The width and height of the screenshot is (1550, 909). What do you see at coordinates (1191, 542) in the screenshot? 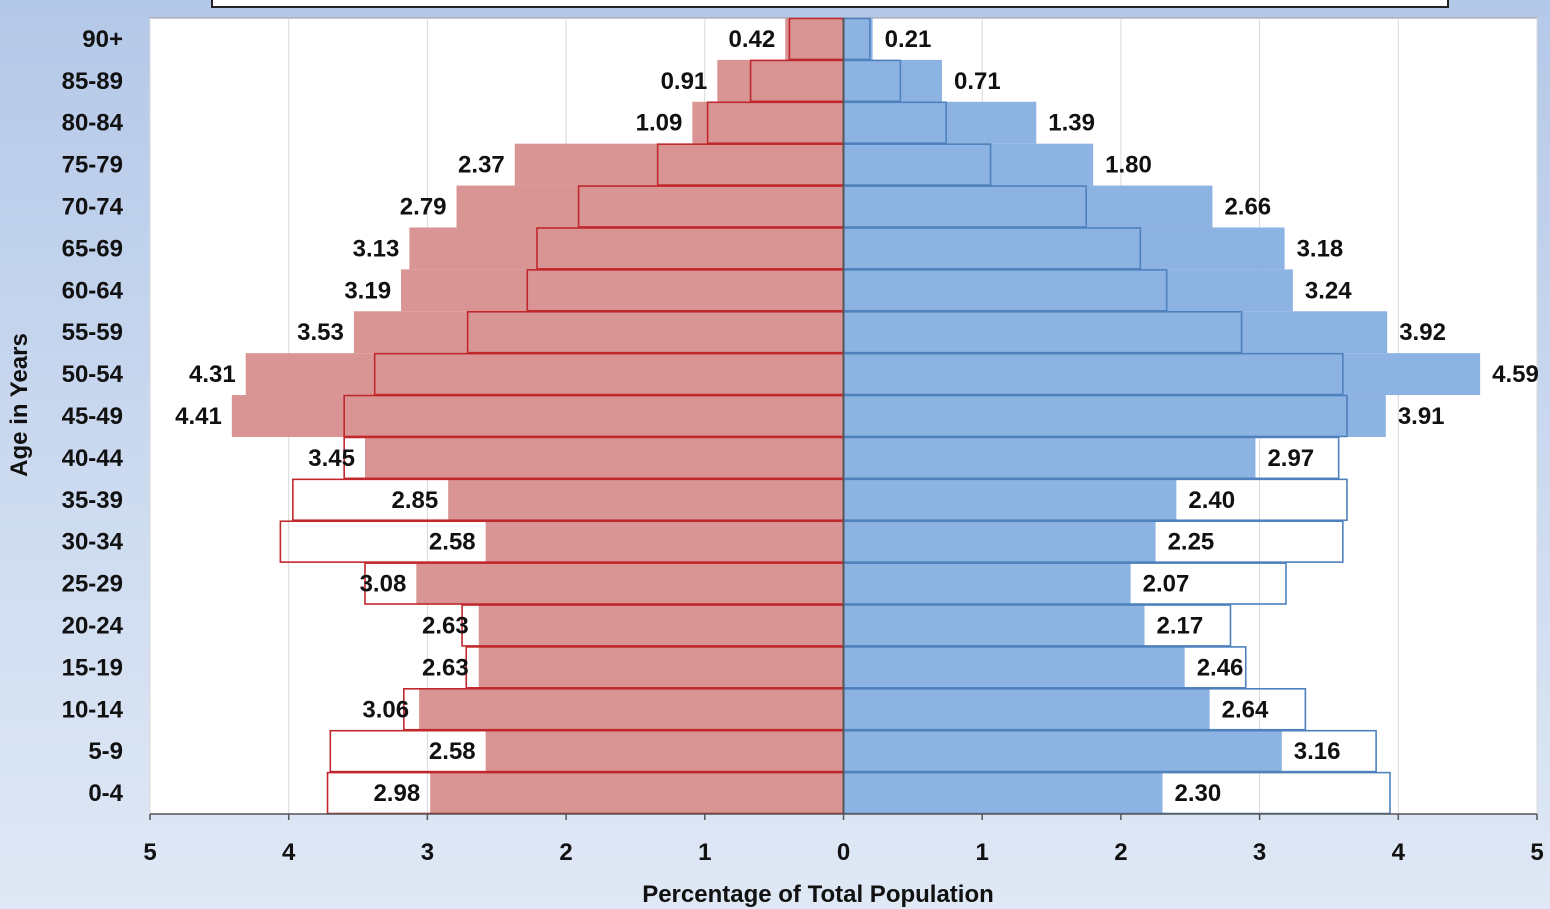
I see `value-label-right: 2.25` at bounding box center [1191, 542].